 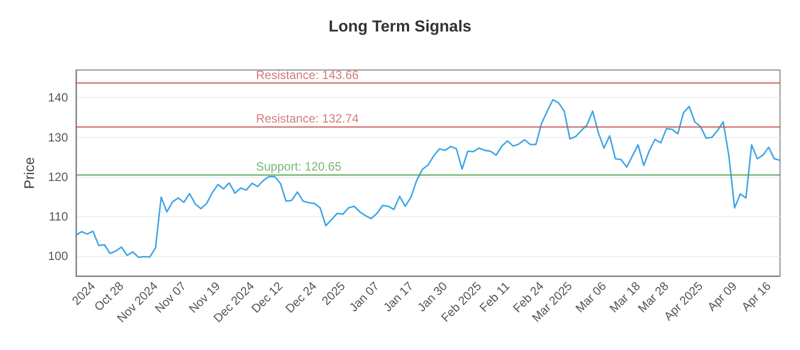 I want to click on chart-title: Long Term Signals, so click(x=400, y=27).